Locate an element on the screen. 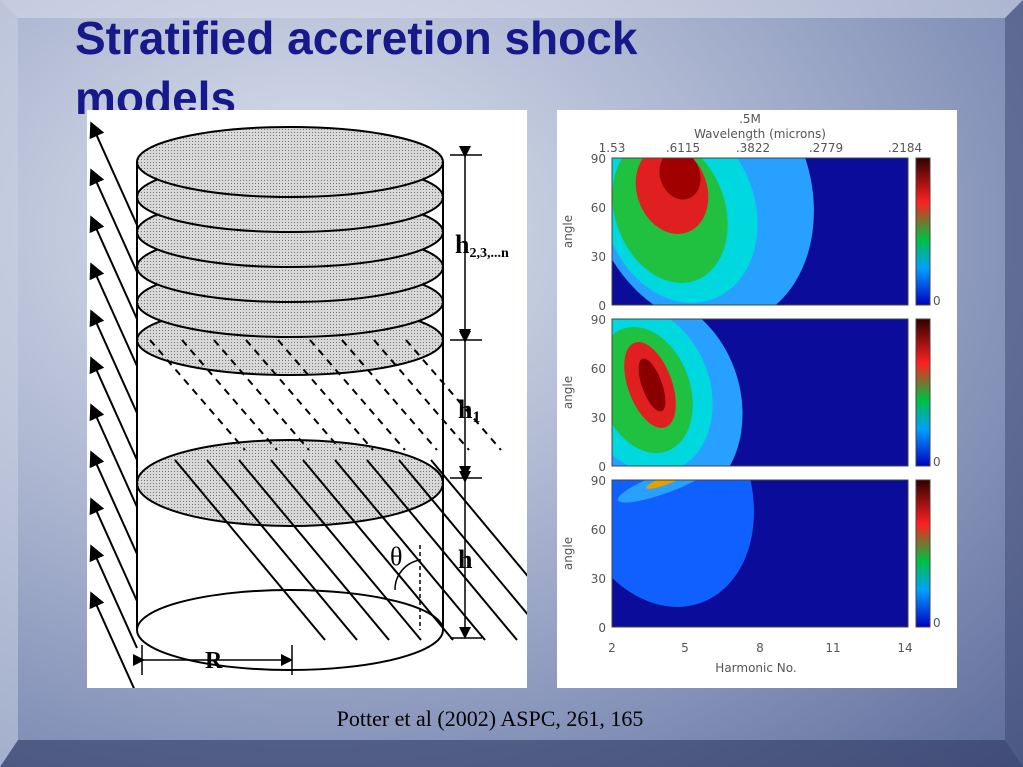 The image size is (1023, 767). top-tick-label: .2184 is located at coordinates (905, 148).